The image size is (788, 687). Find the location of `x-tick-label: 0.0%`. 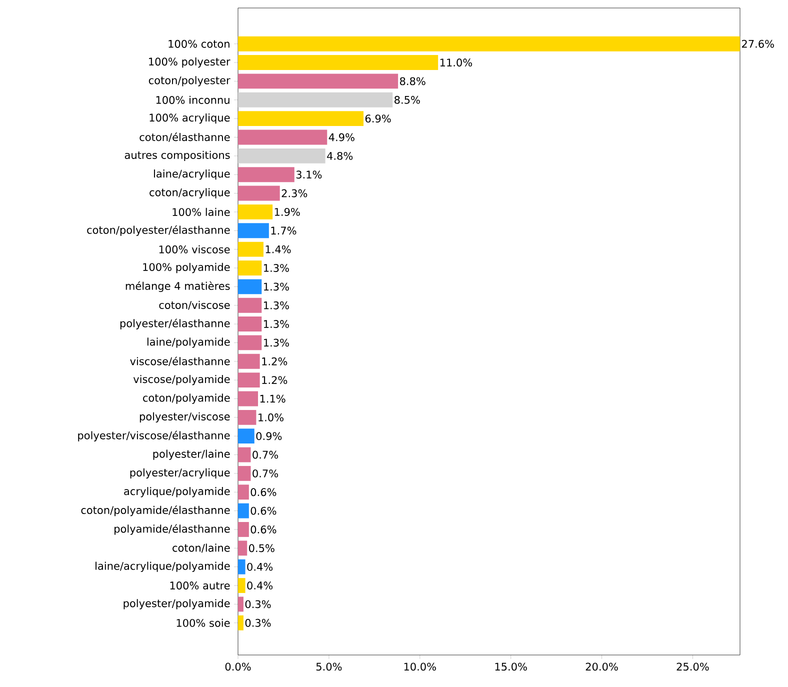

x-tick-label: 0.0% is located at coordinates (238, 666).